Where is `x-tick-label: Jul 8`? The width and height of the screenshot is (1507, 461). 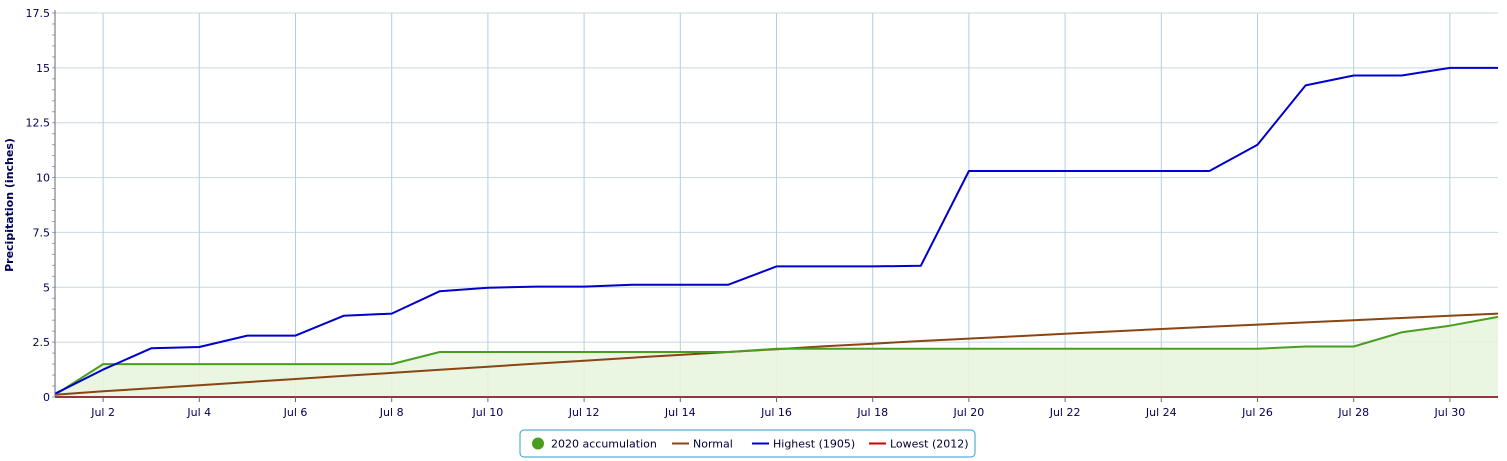 x-tick-label: Jul 8 is located at coordinates (391, 412).